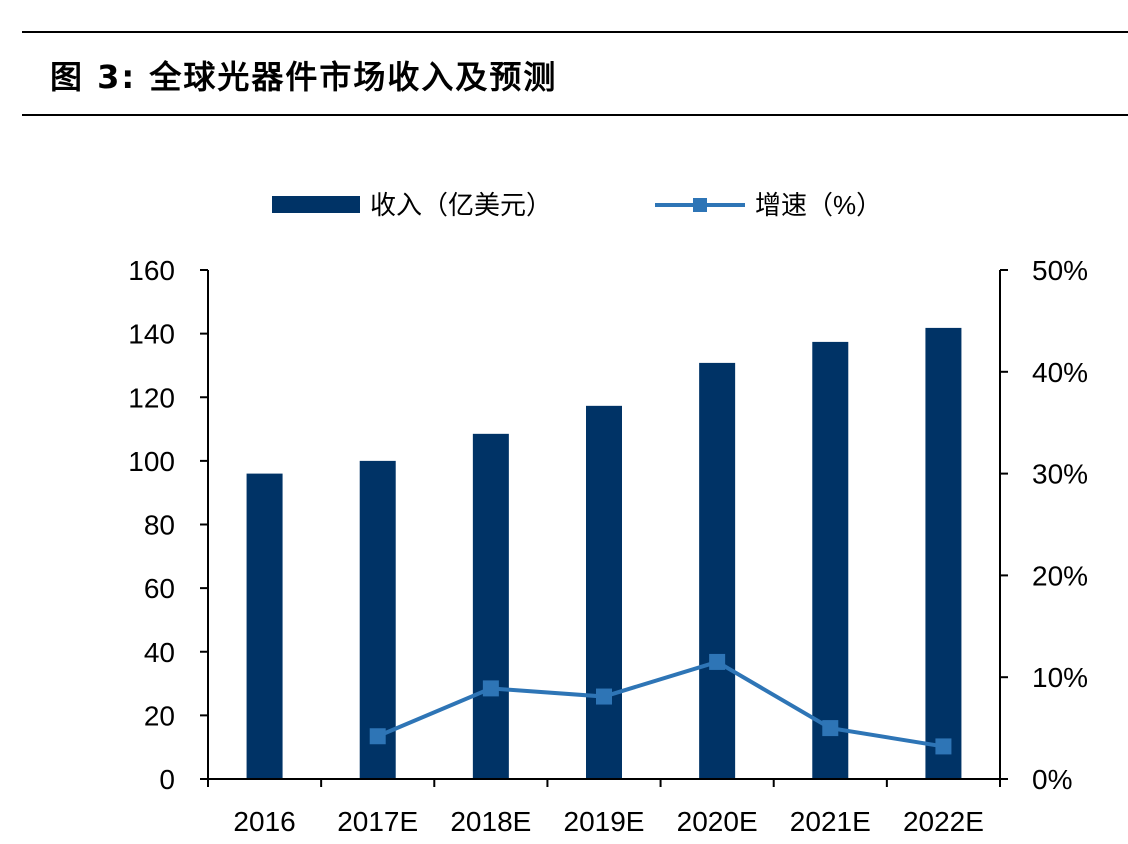  What do you see at coordinates (159, 715) in the screenshot?
I see `left-tick-label: 20` at bounding box center [159, 715].